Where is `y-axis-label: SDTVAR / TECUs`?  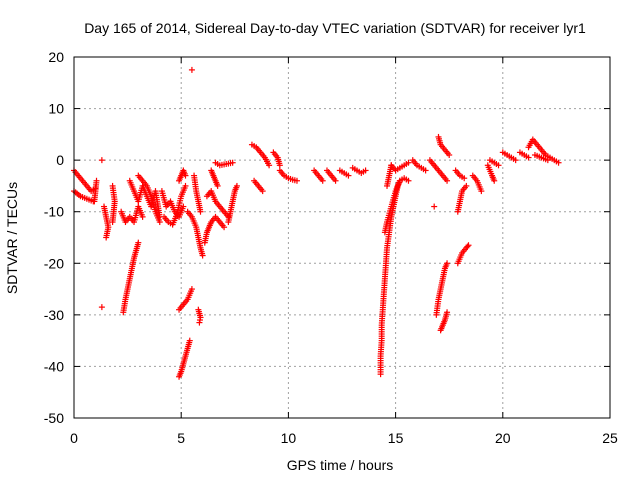 y-axis-label: SDTVAR / TECUs is located at coordinates (12, 238).